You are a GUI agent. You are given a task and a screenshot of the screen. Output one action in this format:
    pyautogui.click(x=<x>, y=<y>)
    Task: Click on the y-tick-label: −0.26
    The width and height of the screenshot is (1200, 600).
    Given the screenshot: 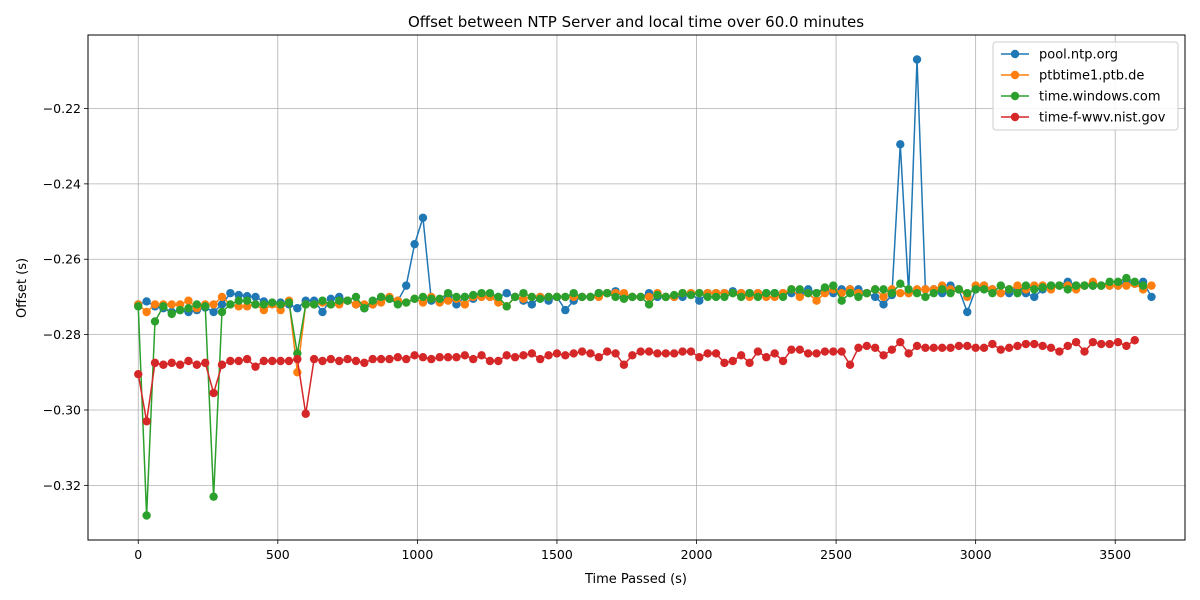 What is the action you would take?
    pyautogui.click(x=62, y=259)
    